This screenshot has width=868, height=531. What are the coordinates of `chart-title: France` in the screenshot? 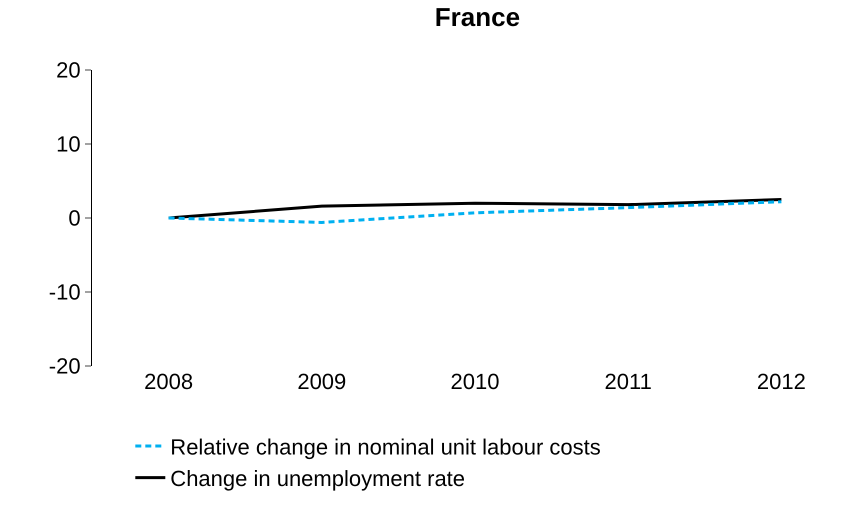 It's located at (477, 17).